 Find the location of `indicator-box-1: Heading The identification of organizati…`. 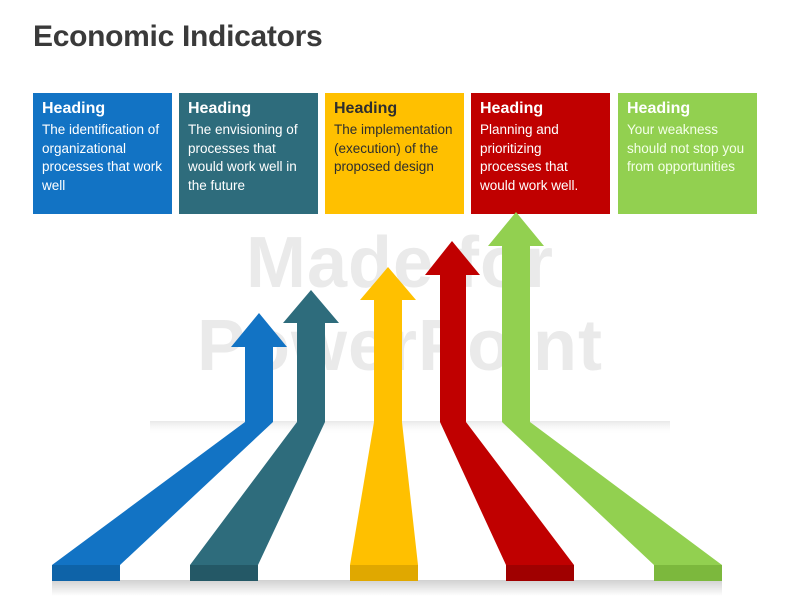

indicator-box-1: Heading The identification of organizati… is located at coordinates (102, 153).